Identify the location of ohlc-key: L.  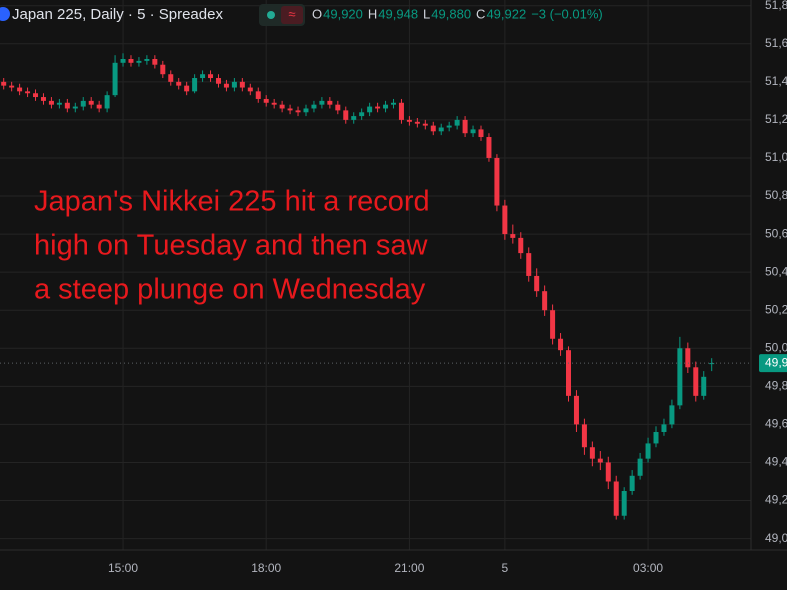
(426, 13).